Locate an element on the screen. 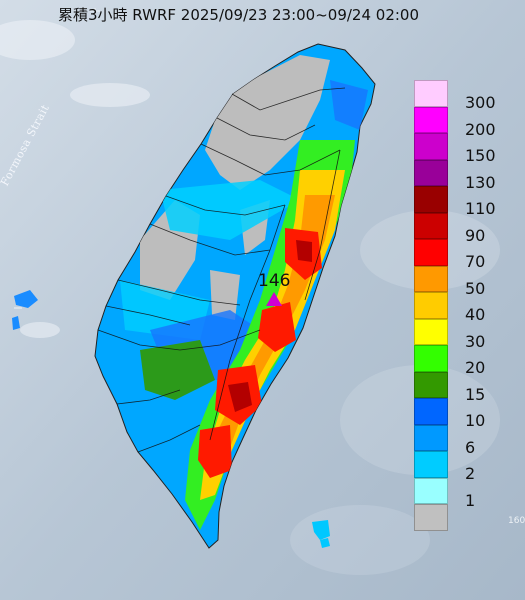 The width and height of the screenshot is (525, 600). legend-swatch: 10 is located at coordinates (449, 414).